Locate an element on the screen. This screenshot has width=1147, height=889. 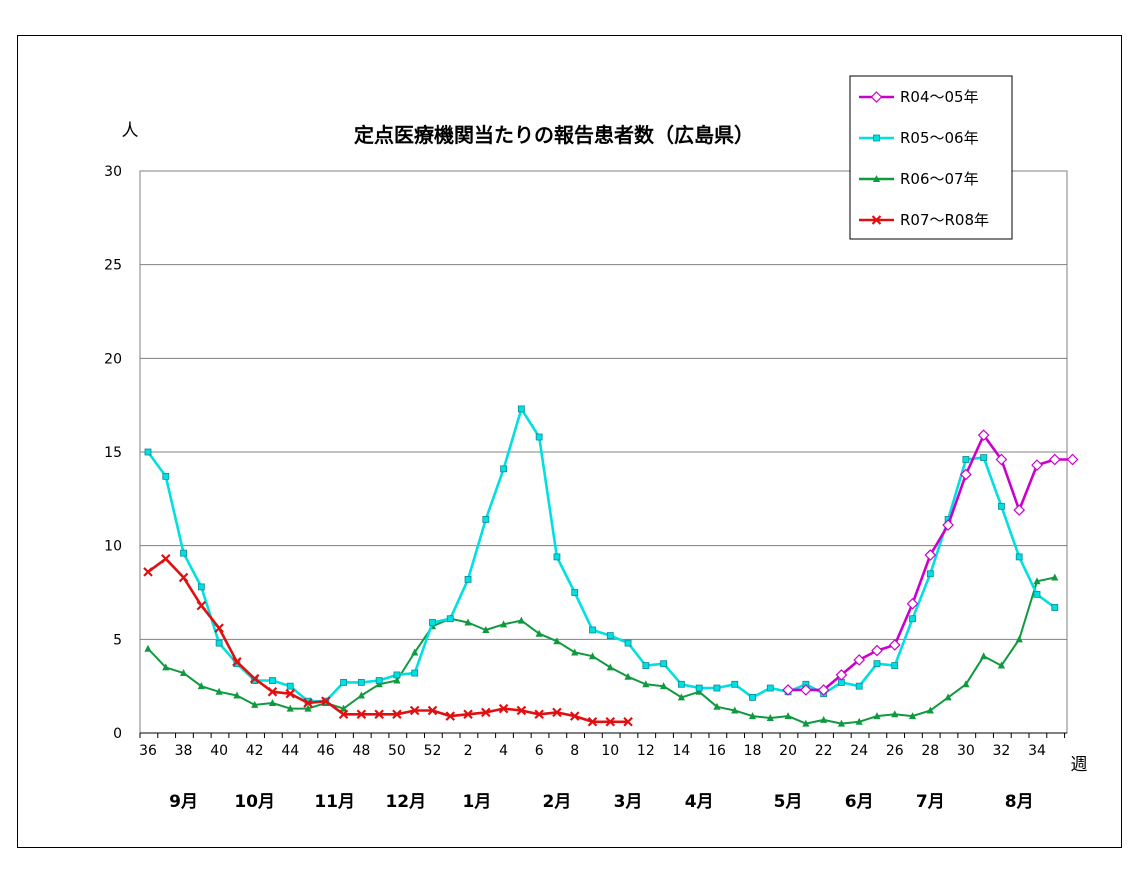
month-label: 11月 is located at coordinates (334, 802).